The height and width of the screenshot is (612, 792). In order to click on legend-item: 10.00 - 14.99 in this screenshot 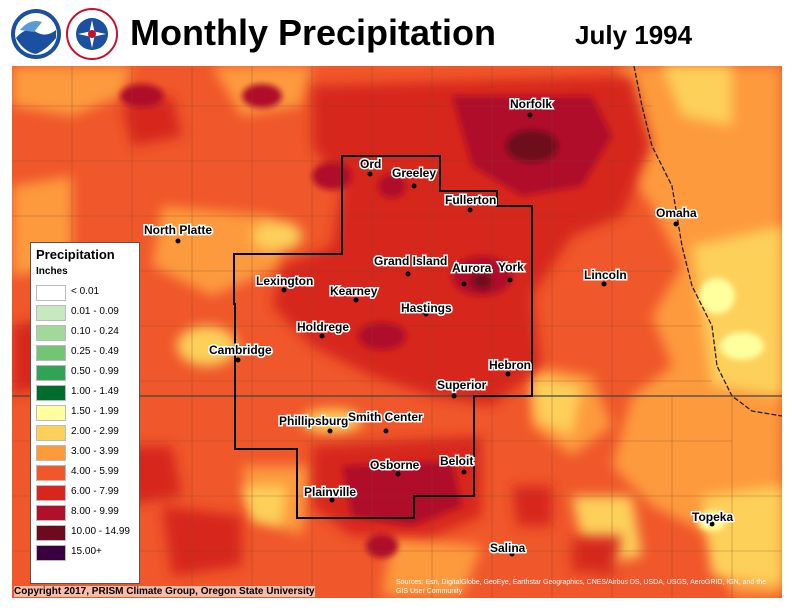, I will do `click(86, 533)`.